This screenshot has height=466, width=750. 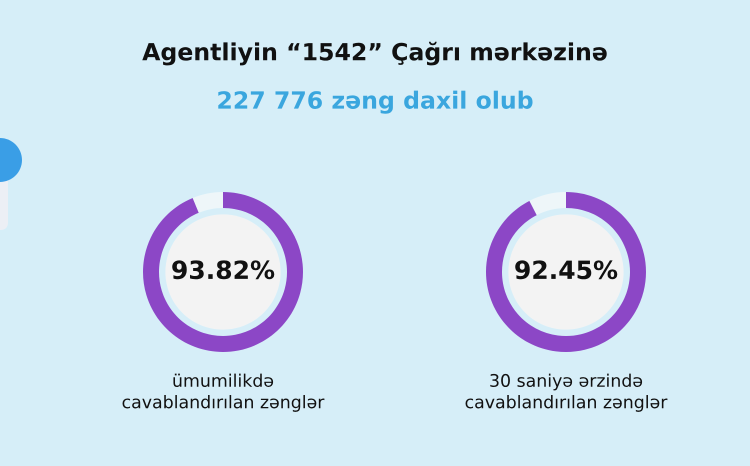 I want to click on text: 30 saniyə ərzində cavablandırılan zənglər, so click(x=567, y=393).